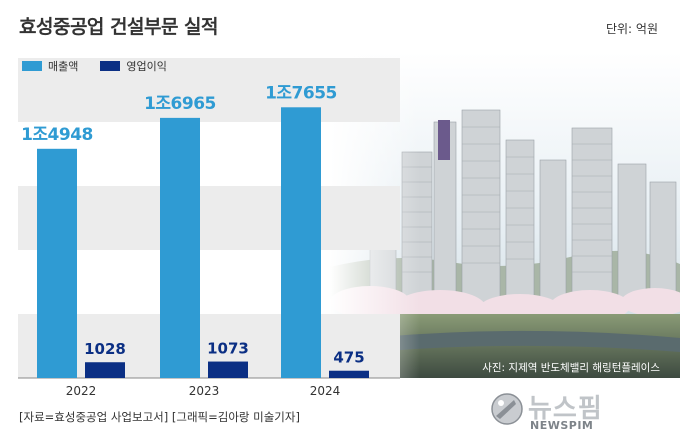  Describe the element at coordinates (146, 66) in the screenshot. I see `legend-label-operating-profit: 영업이익` at that location.